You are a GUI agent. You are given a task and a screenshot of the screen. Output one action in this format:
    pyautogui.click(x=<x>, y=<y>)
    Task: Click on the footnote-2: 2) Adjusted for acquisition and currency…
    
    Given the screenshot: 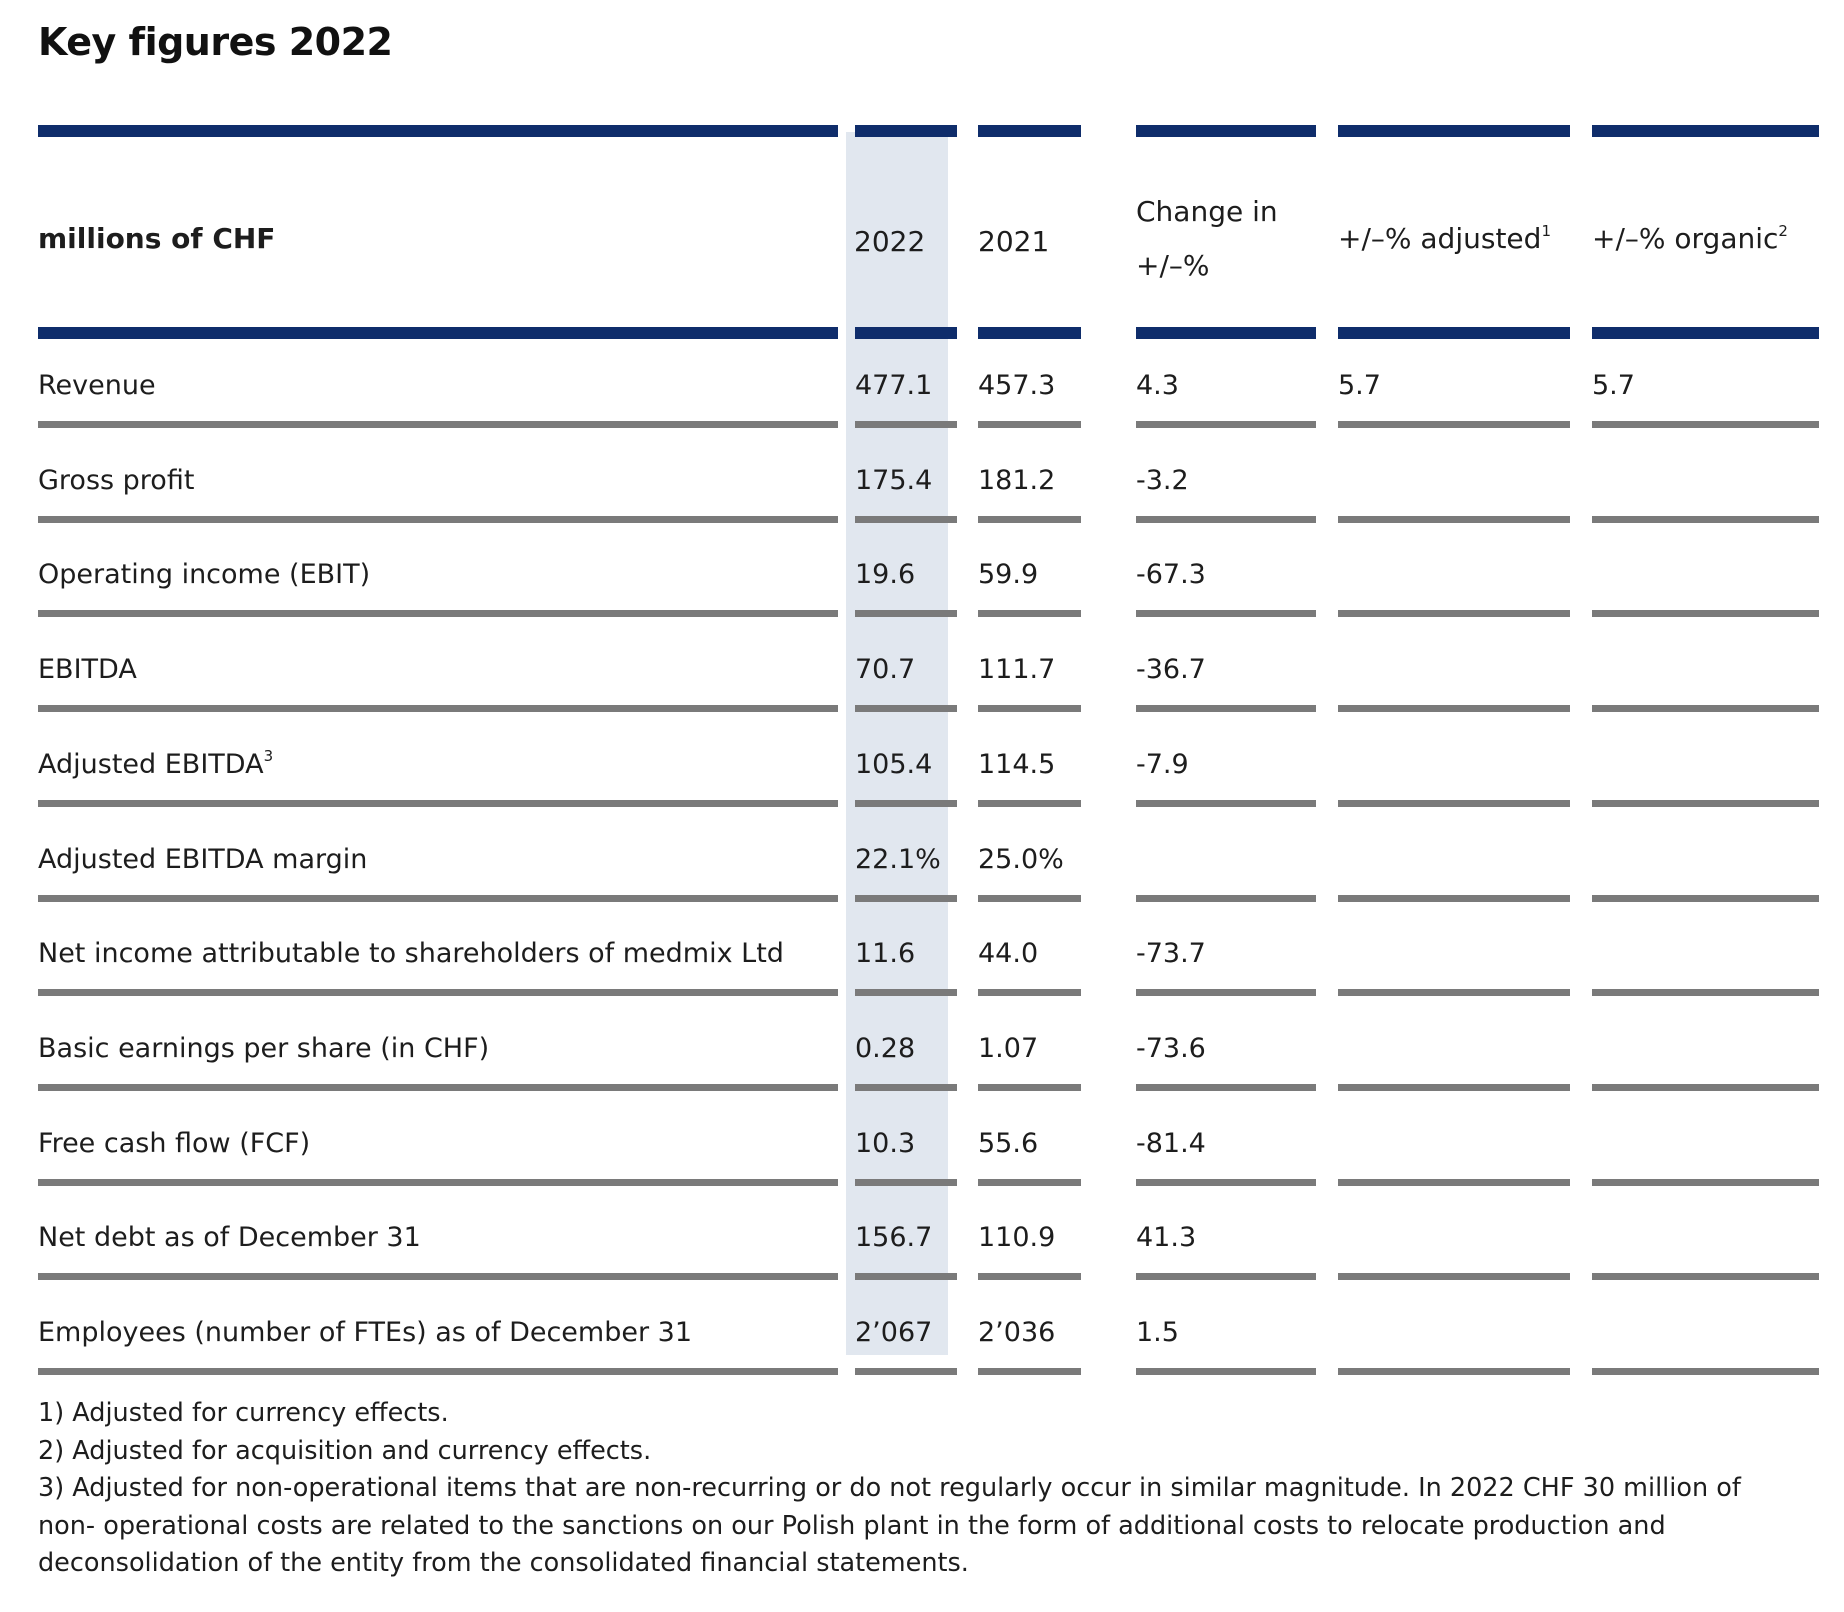 What is the action you would take?
    pyautogui.click(x=345, y=1450)
    